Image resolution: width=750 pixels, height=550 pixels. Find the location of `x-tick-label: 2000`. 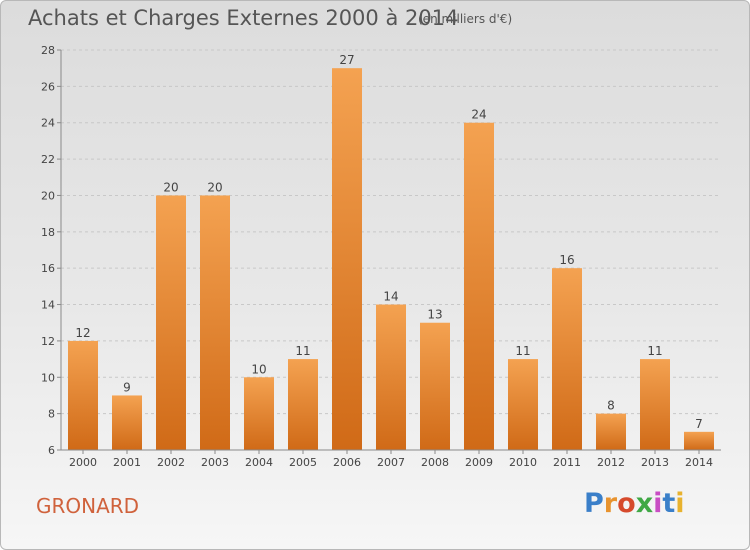

x-tick-label: 2000 is located at coordinates (83, 462).